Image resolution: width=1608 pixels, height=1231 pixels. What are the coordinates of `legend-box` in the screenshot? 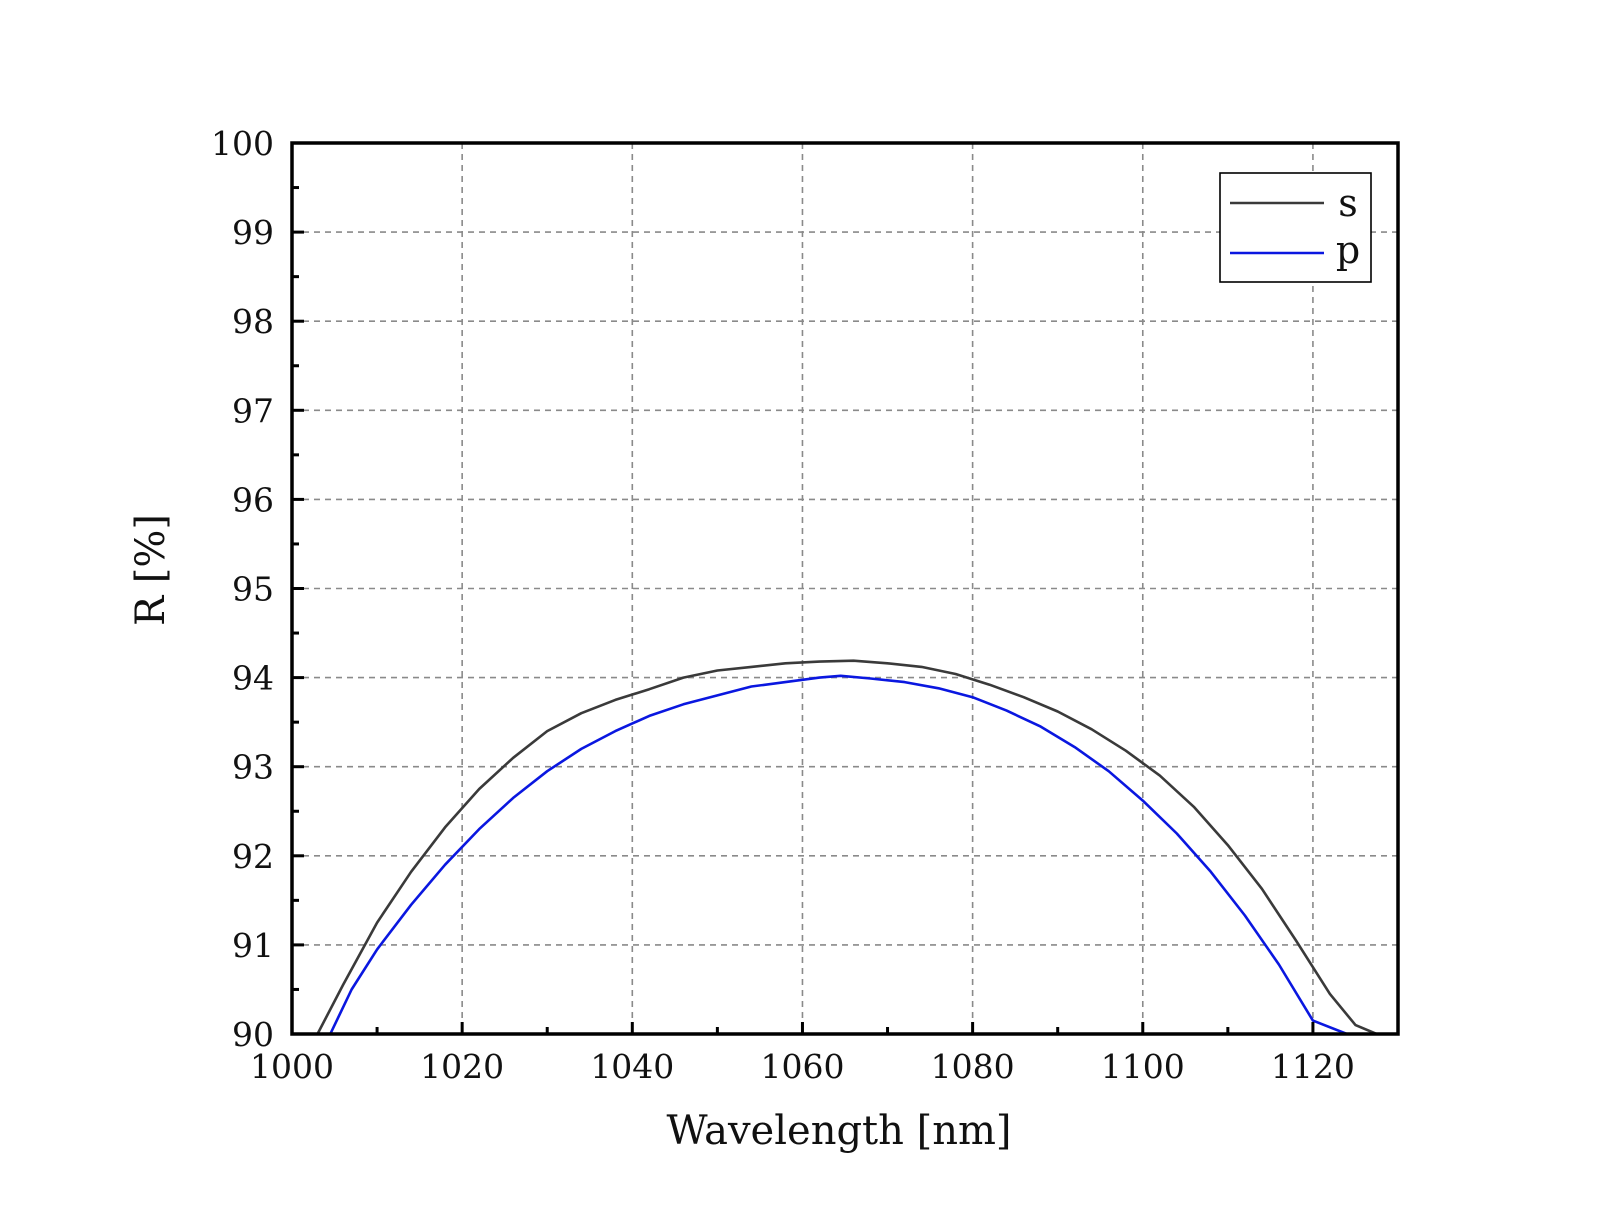 It's located at (1295, 227).